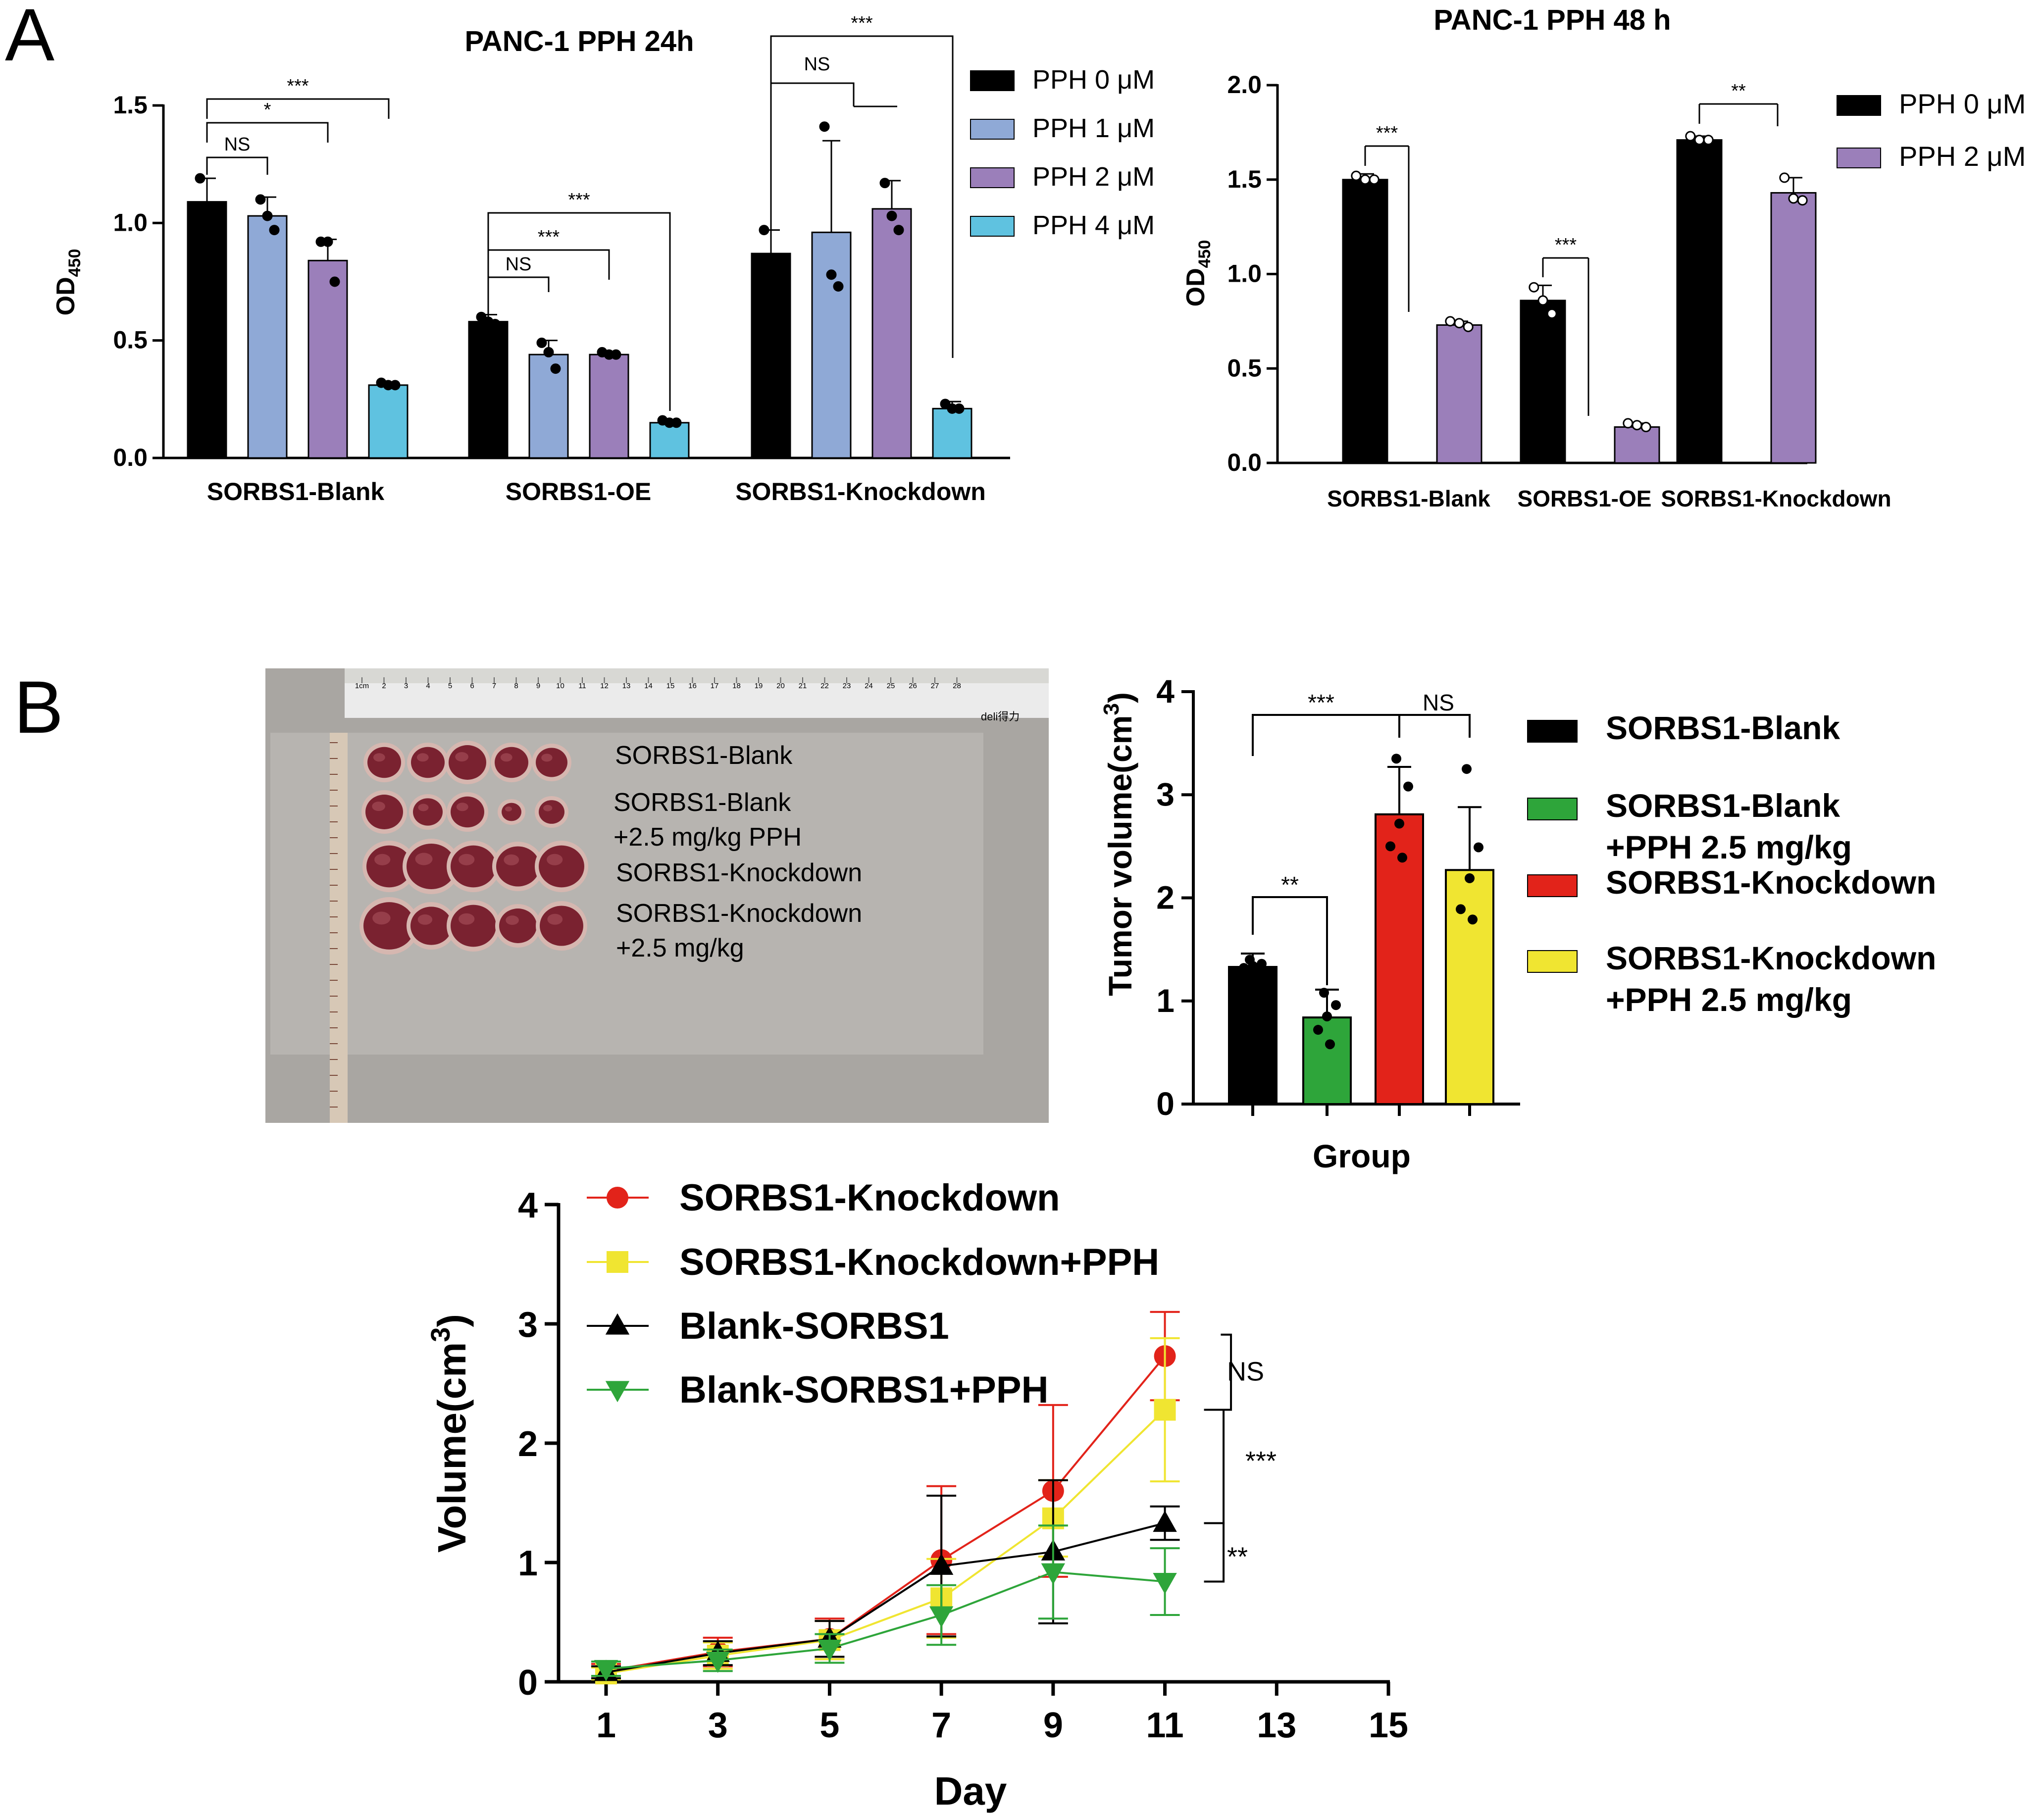  Describe the element at coordinates (718, 1725) in the screenshot. I see `x-tick-label: 3` at that location.